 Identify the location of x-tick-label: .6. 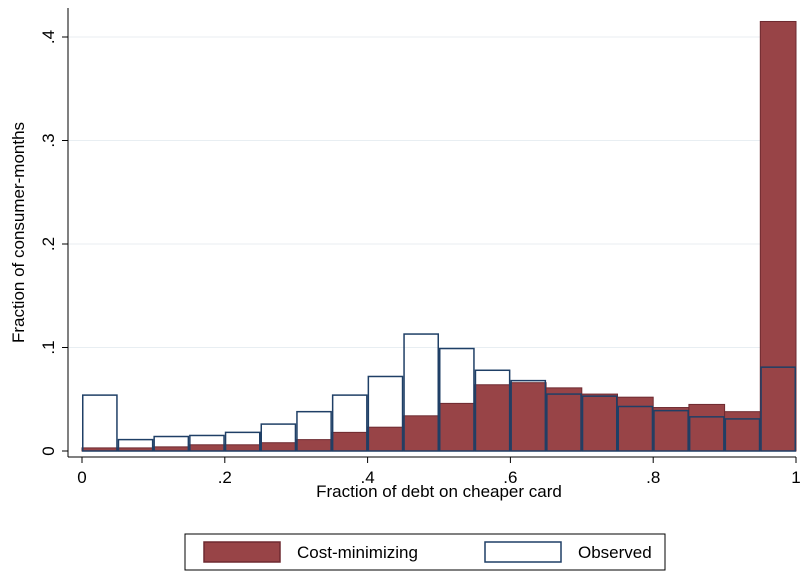
(510, 477).